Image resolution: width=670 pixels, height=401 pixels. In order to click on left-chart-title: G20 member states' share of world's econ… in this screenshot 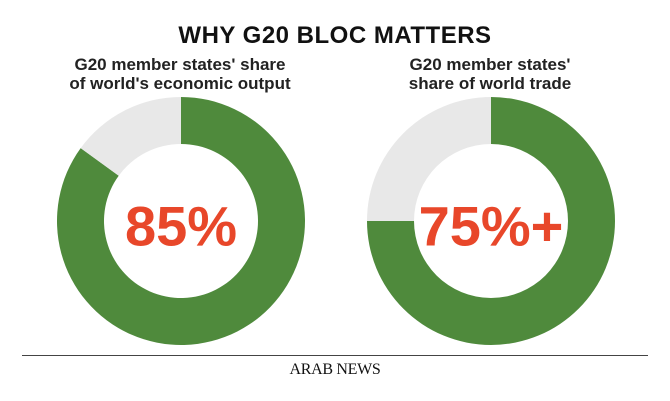, I will do `click(180, 74)`.